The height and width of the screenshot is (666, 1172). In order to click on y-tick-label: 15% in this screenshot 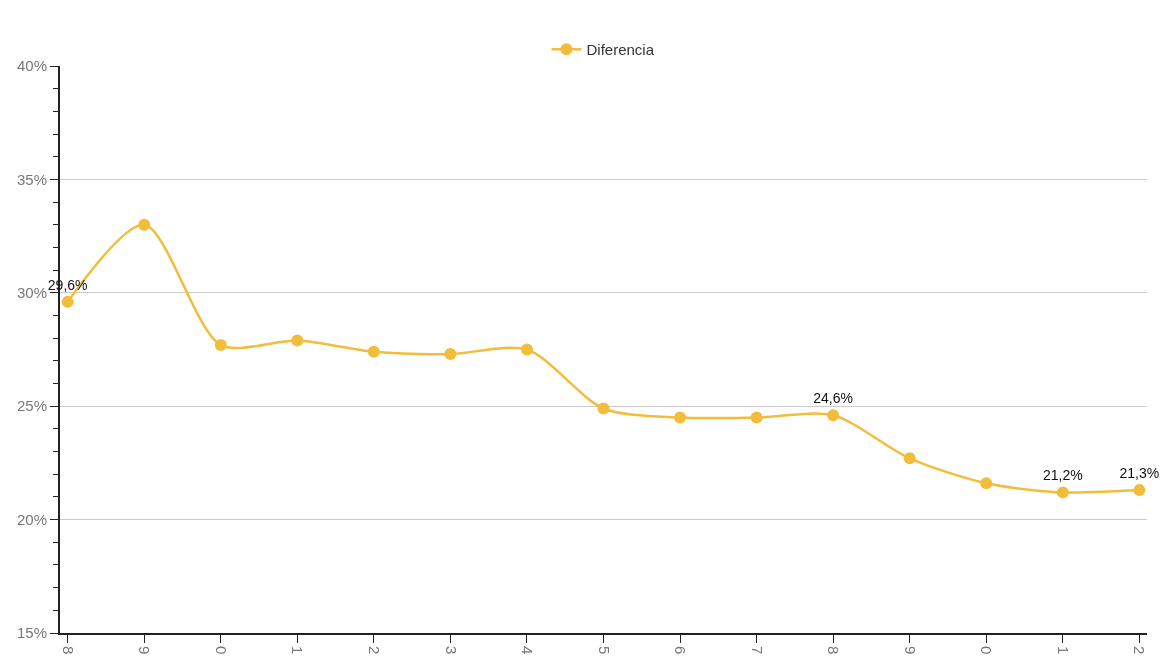, I will do `click(31, 633)`.